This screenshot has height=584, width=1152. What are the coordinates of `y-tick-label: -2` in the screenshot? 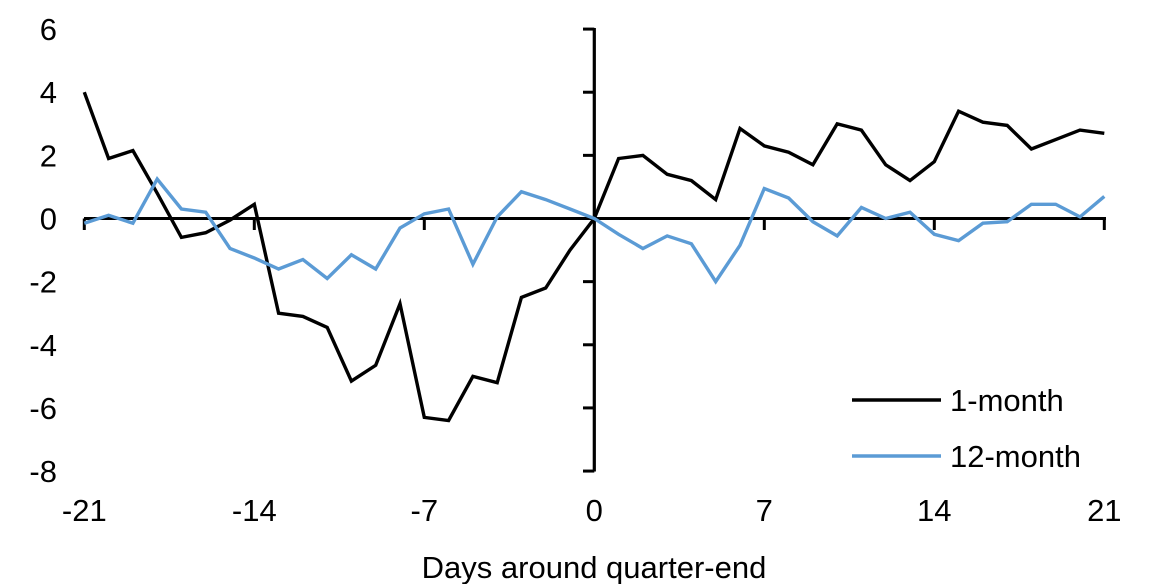 It's located at (43, 282).